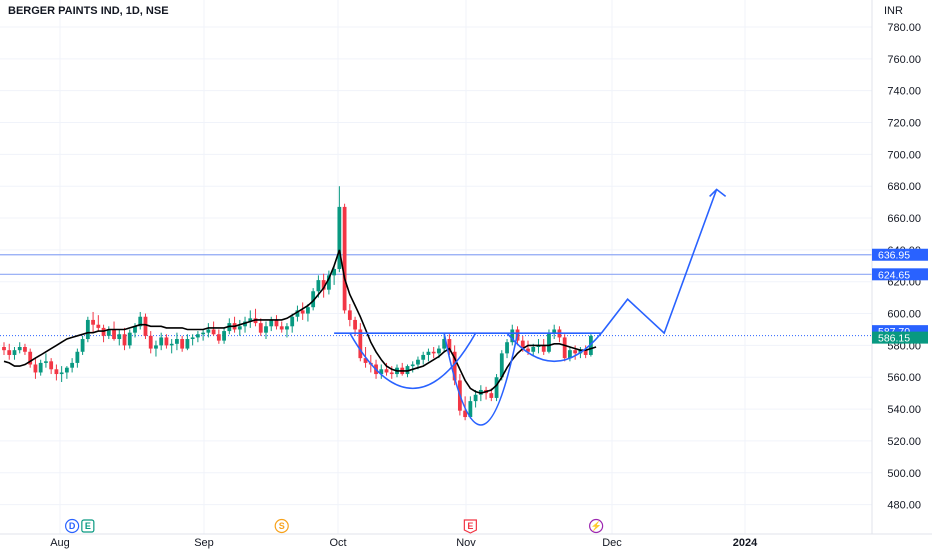 The height and width of the screenshot is (550, 932). I want to click on horizontal-levels, so click(436, 295).